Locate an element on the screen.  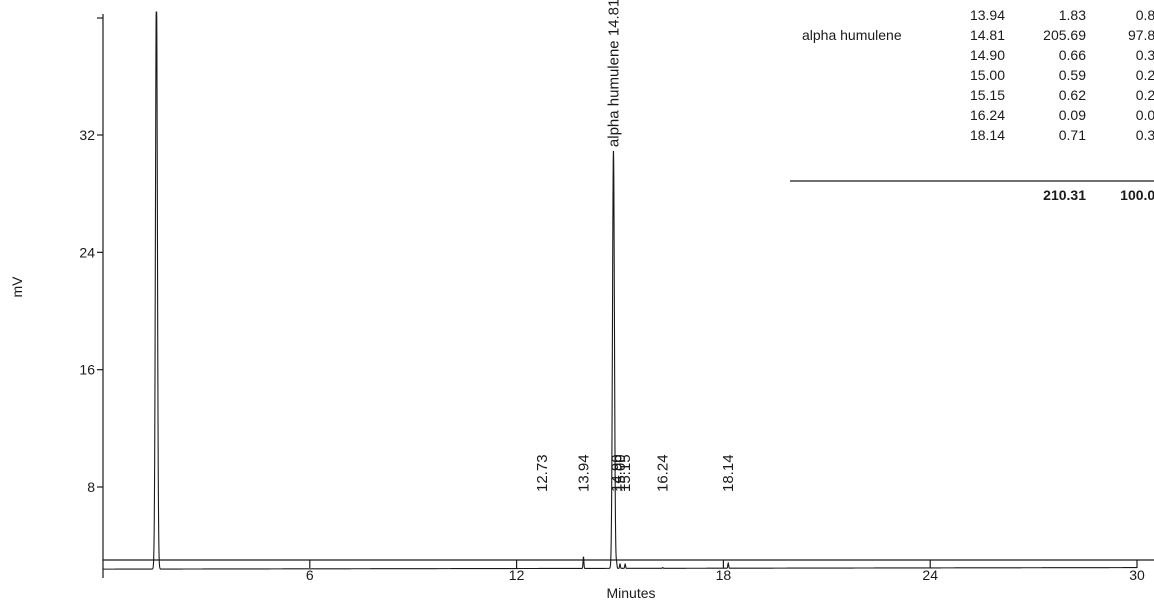
peak-table-percent: 0.29 is located at coordinates (1145, 95).